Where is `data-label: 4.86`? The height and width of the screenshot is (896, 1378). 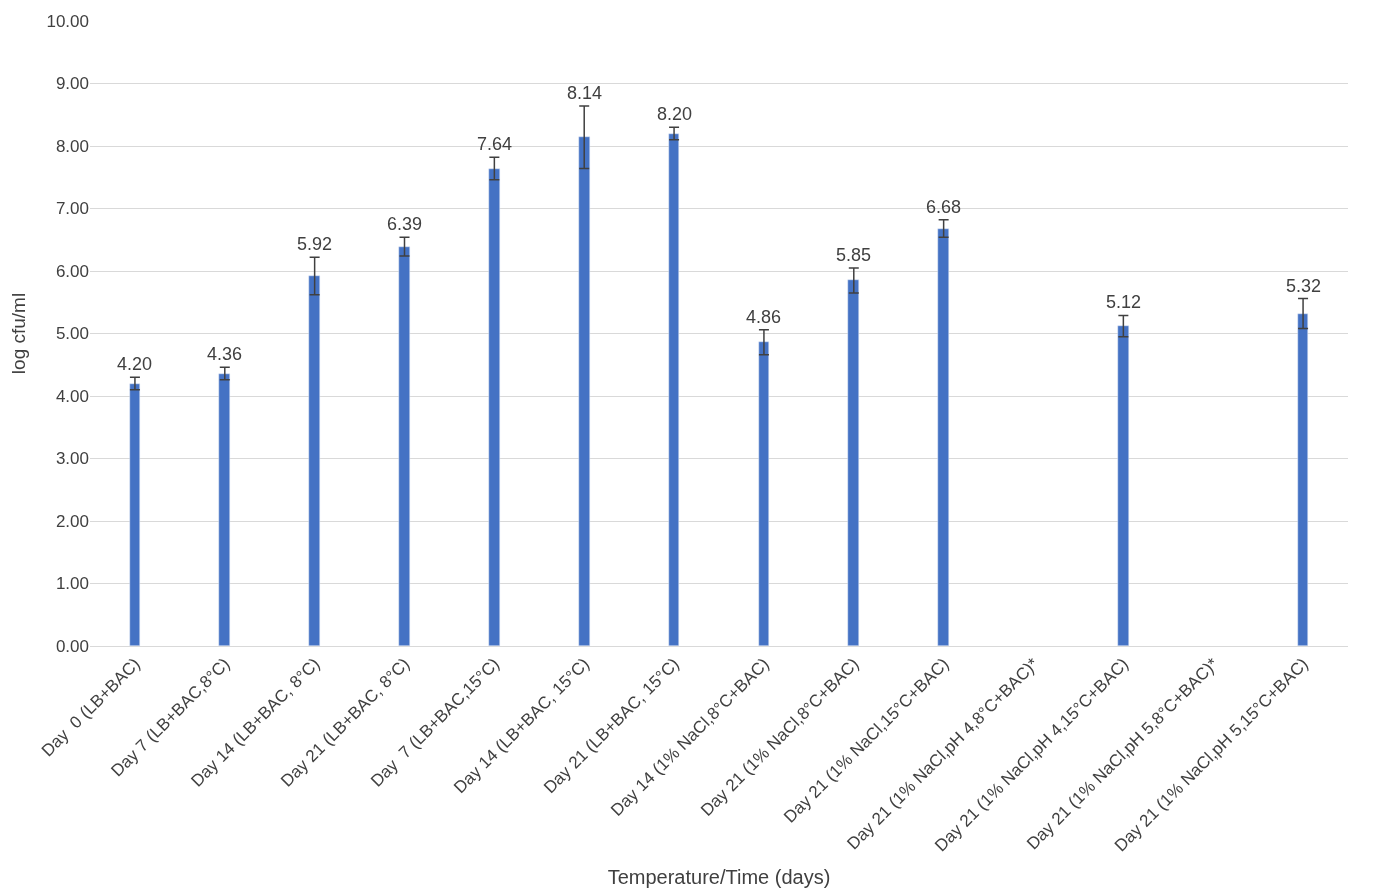 data-label: 4.86 is located at coordinates (764, 317).